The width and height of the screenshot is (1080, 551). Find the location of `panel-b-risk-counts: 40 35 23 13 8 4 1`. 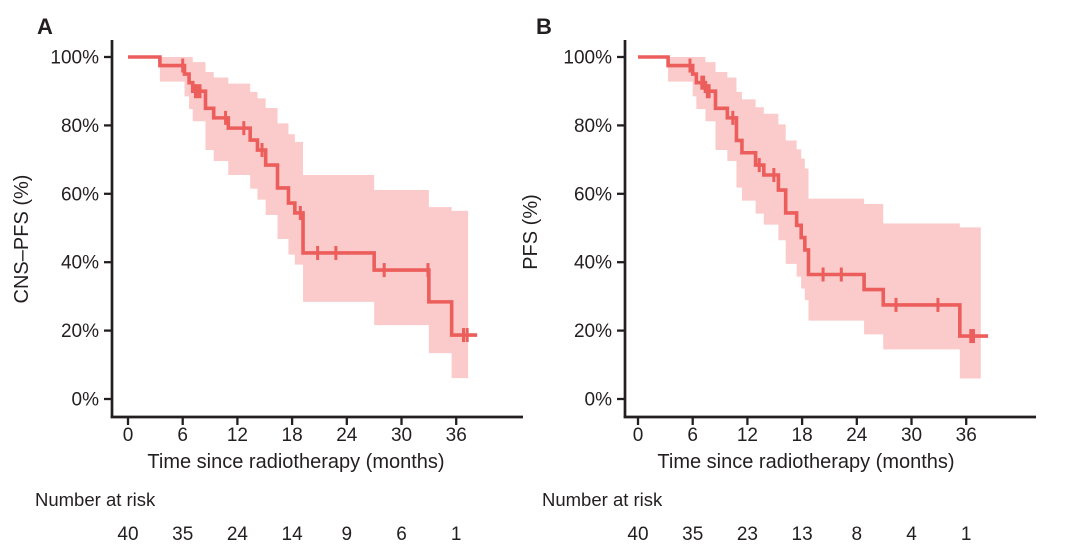

panel-b-risk-counts: 40 35 23 13 8 4 1 is located at coordinates (799, 534).